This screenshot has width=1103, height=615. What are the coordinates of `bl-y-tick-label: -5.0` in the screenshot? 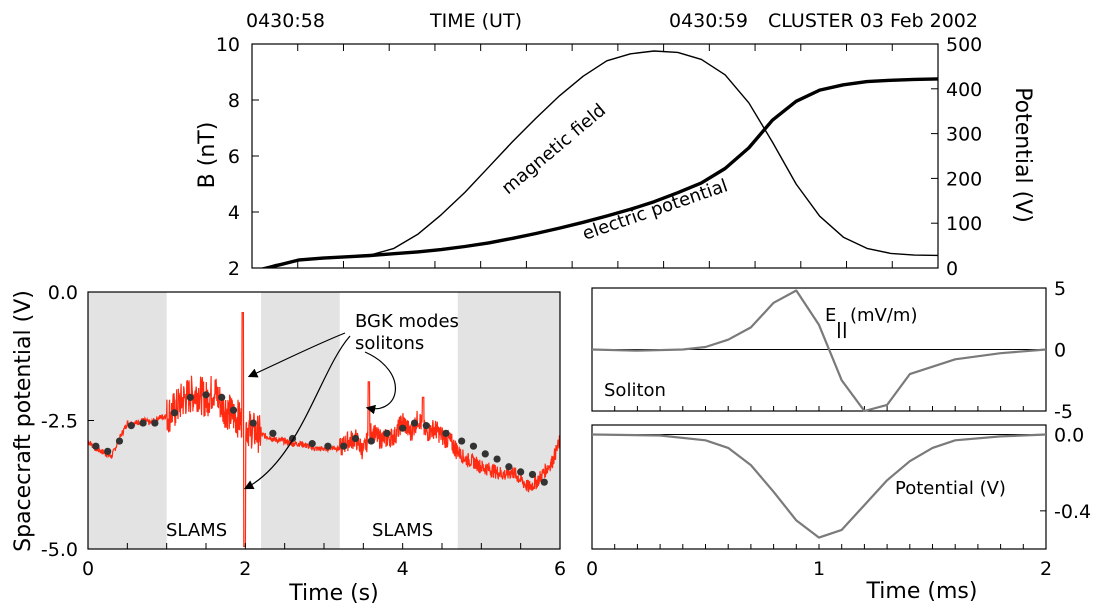 It's located at (59, 550).